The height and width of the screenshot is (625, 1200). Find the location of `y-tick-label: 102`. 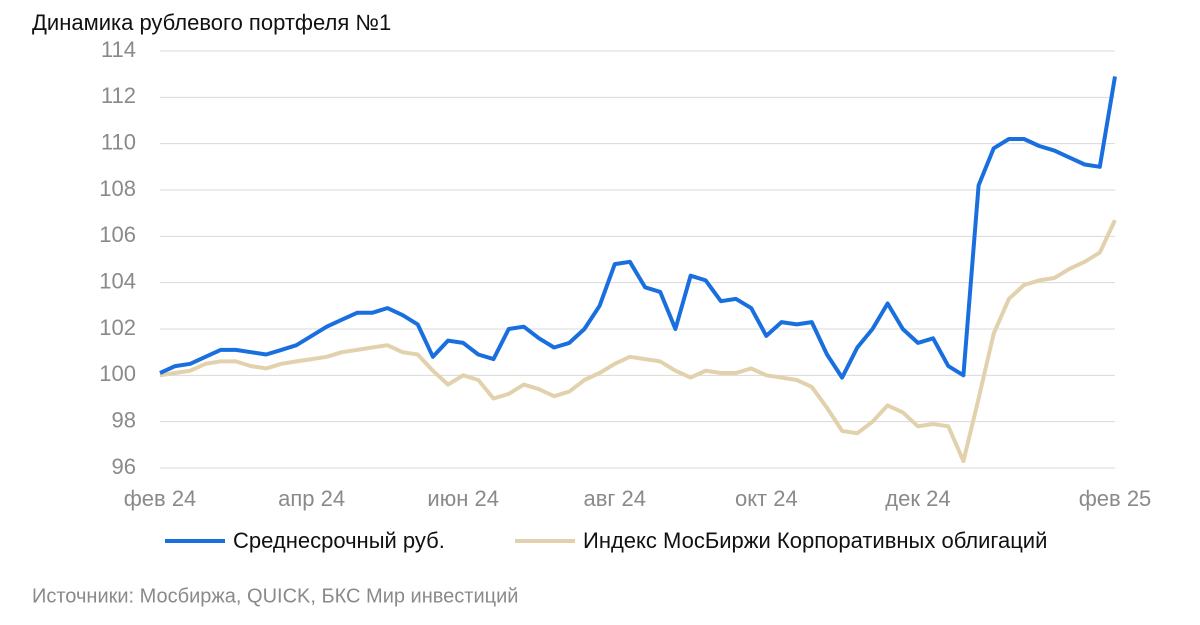

y-tick-label: 102 is located at coordinates (117, 327).